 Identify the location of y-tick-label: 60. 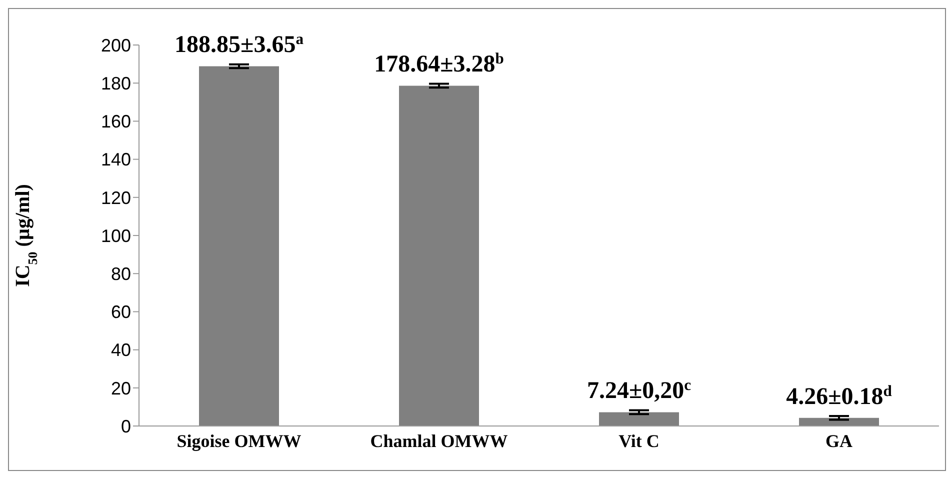
(120, 312).